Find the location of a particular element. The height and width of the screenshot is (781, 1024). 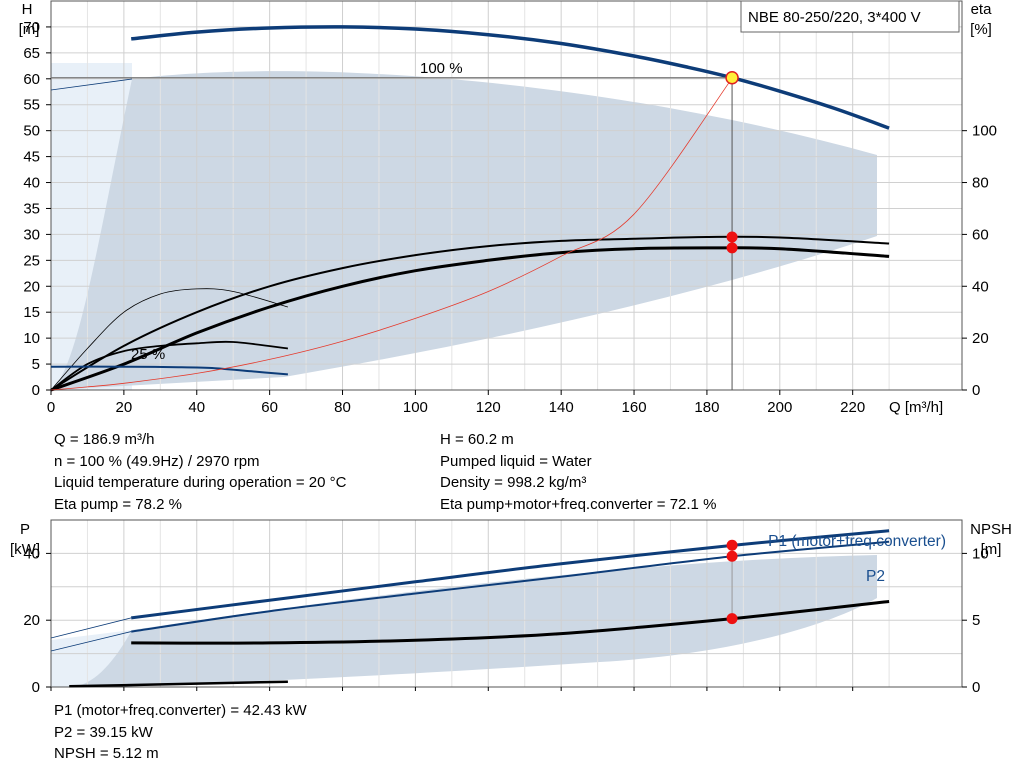

h-axis-label: H is located at coordinates (27, 9).